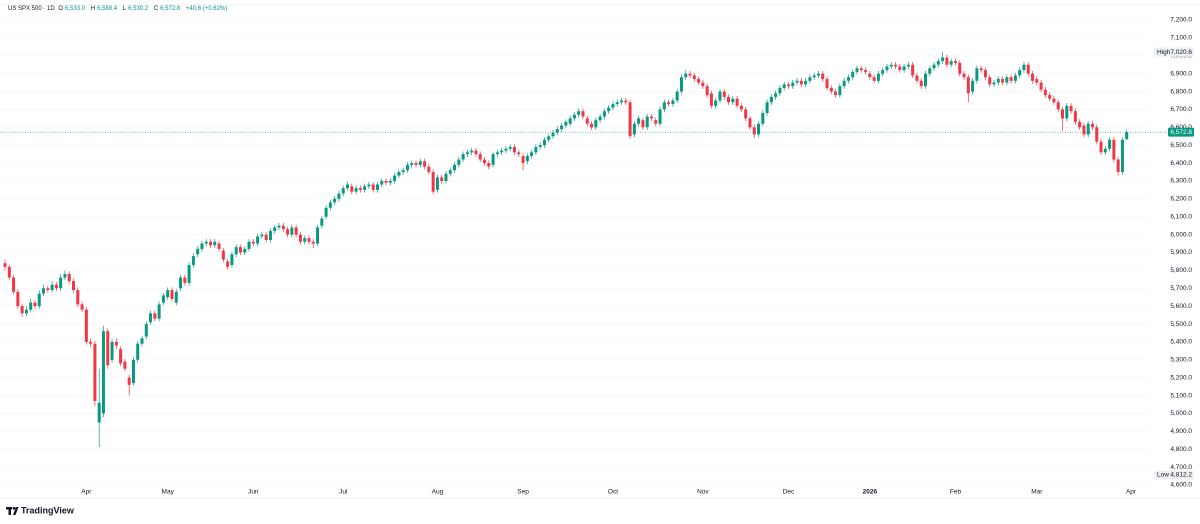  I want to click on low-marker-bg, so click(1174, 475).